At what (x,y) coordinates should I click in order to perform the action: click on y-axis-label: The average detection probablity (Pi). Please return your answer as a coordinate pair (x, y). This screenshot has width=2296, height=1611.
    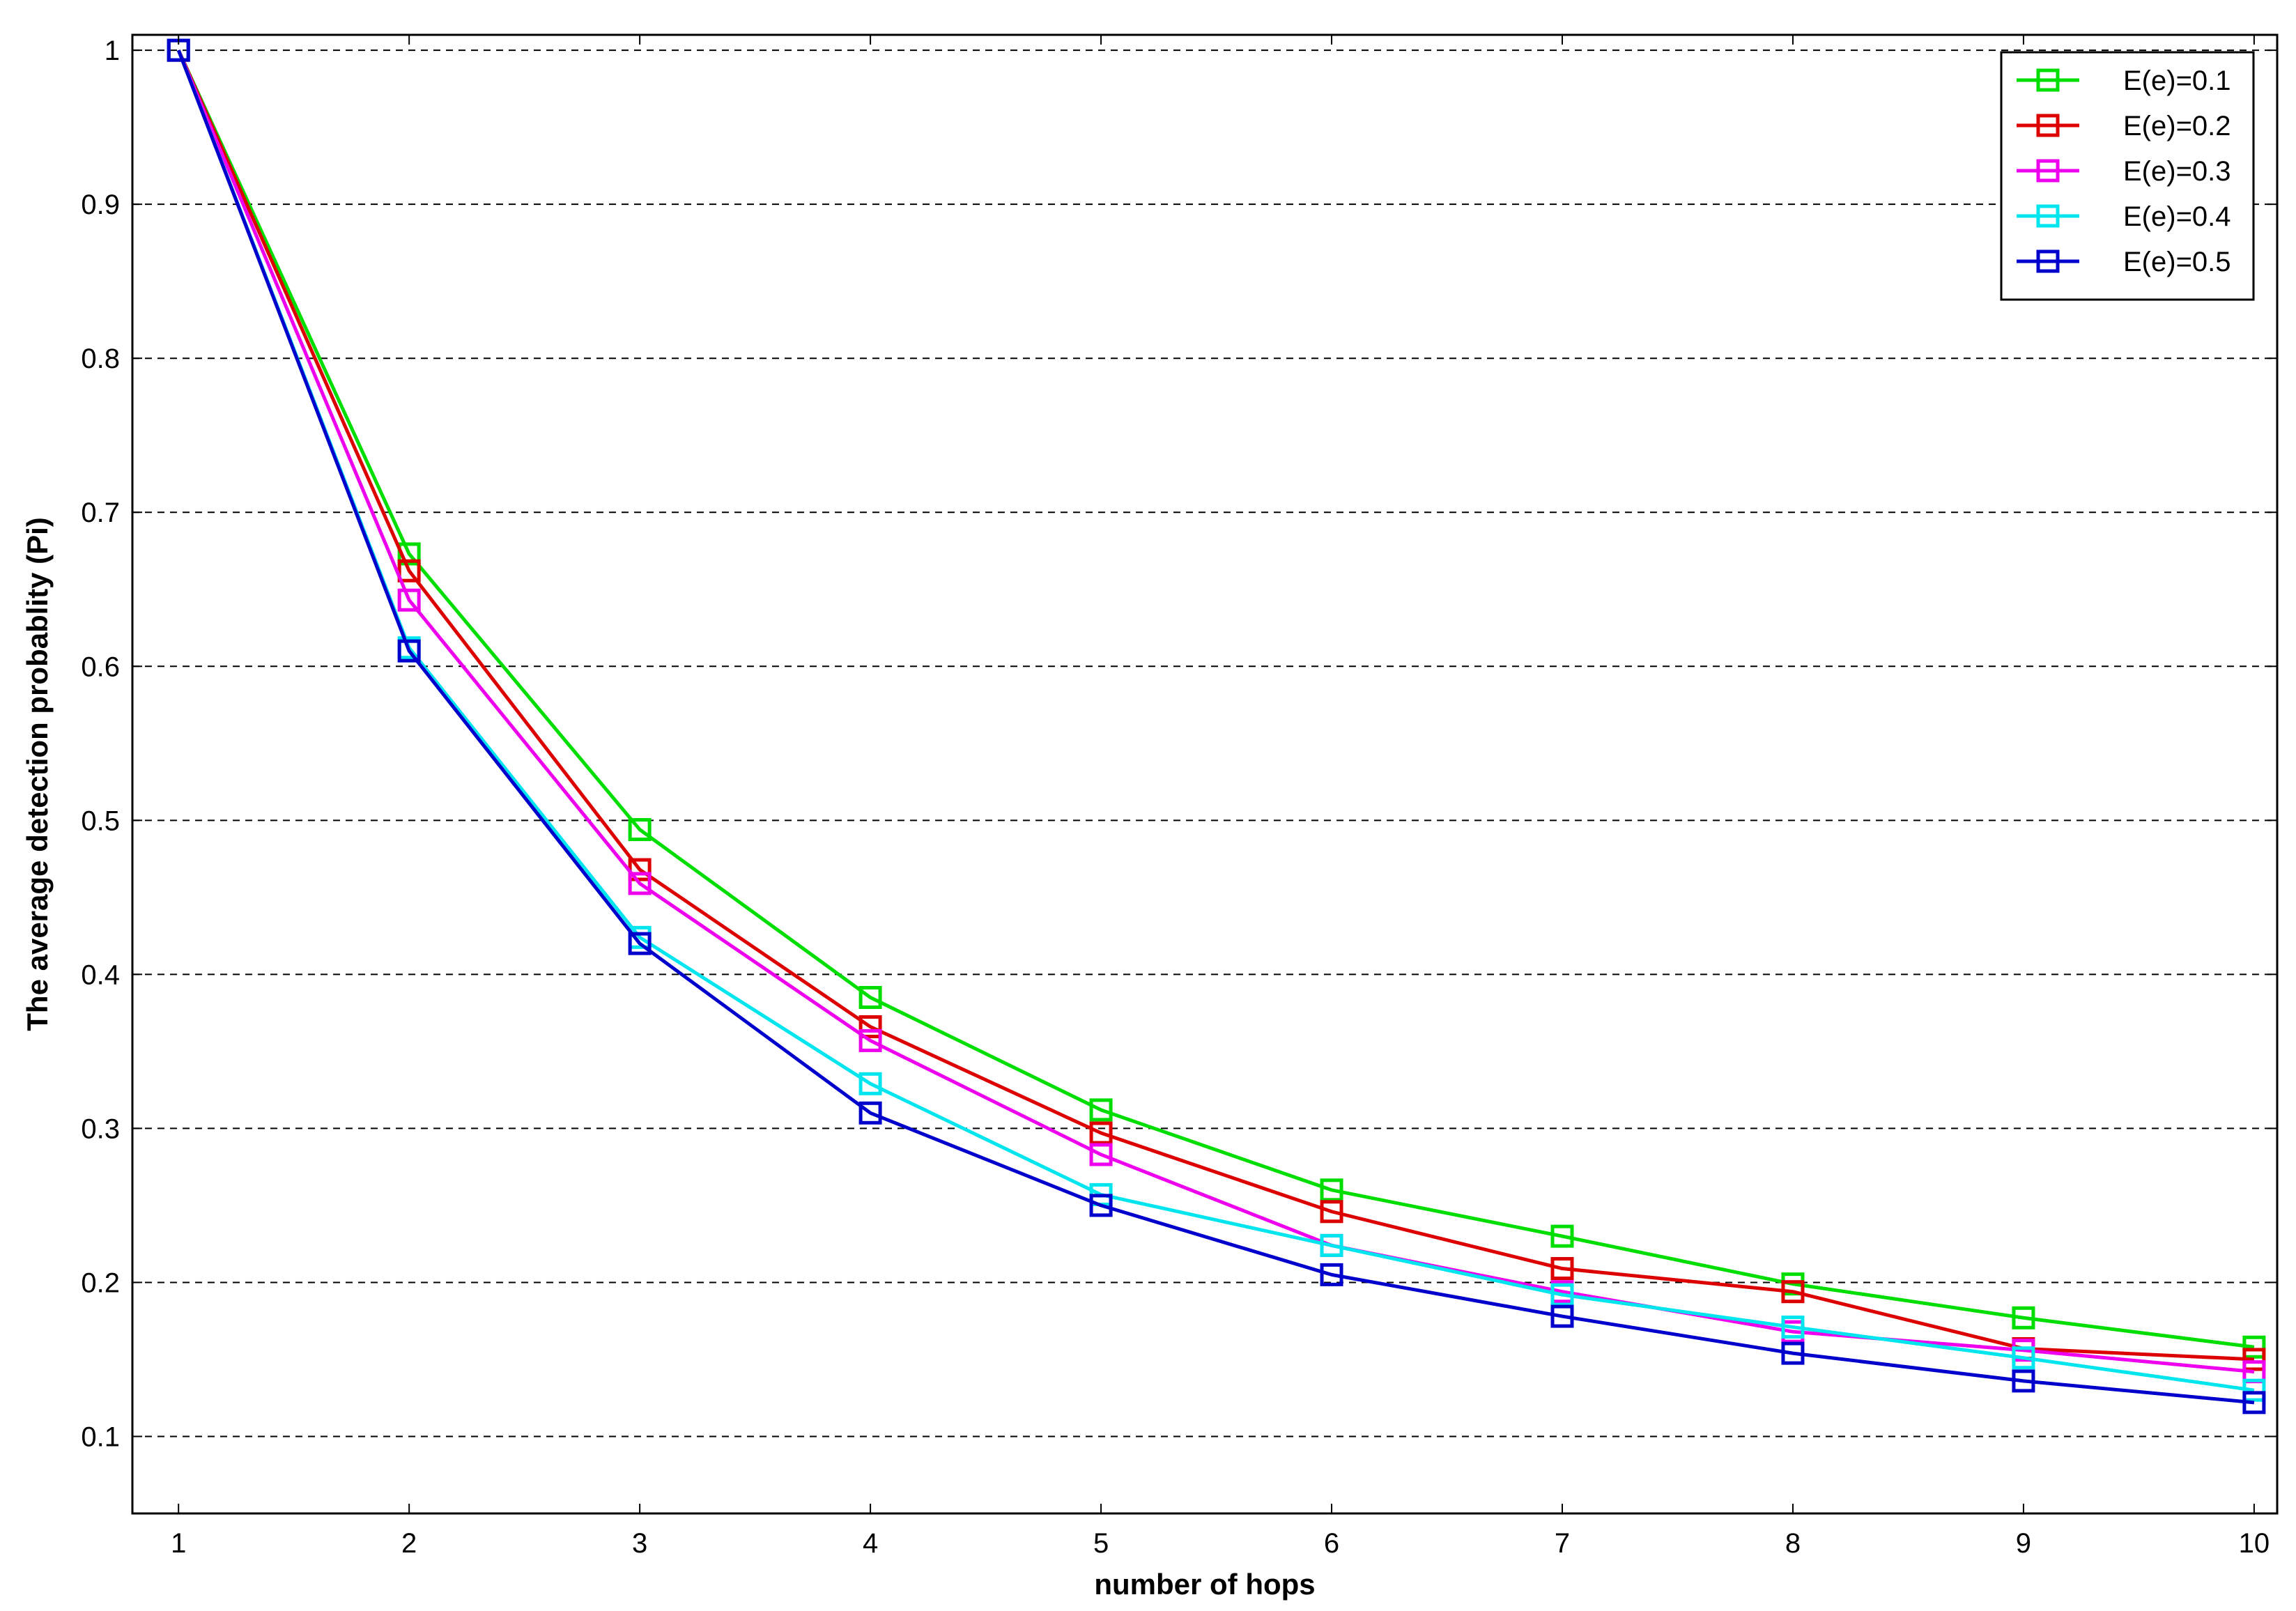
    Looking at the image, I should click on (37, 774).